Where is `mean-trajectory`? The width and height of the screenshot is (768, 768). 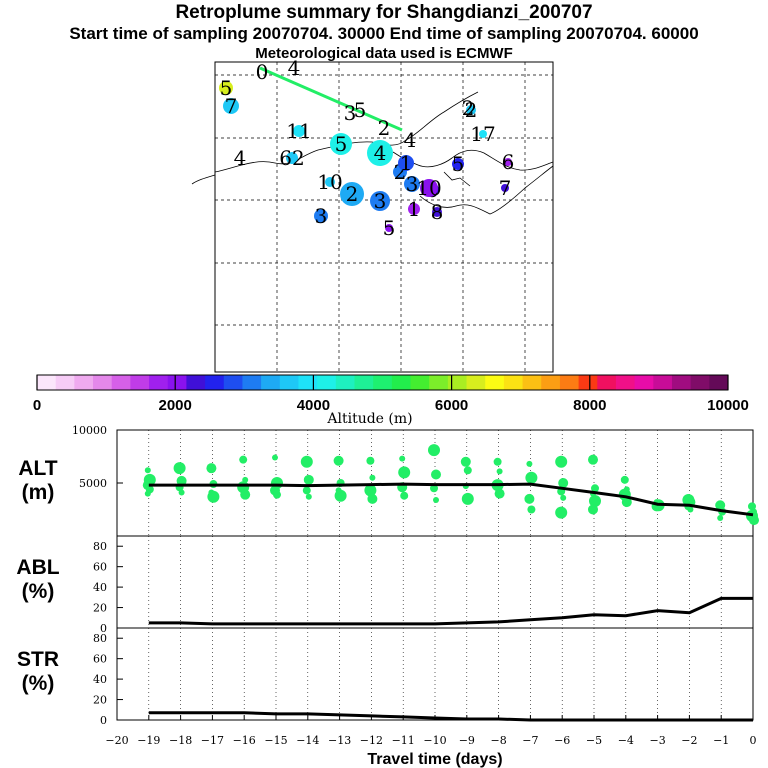
mean-trajectory is located at coordinates (331, 99).